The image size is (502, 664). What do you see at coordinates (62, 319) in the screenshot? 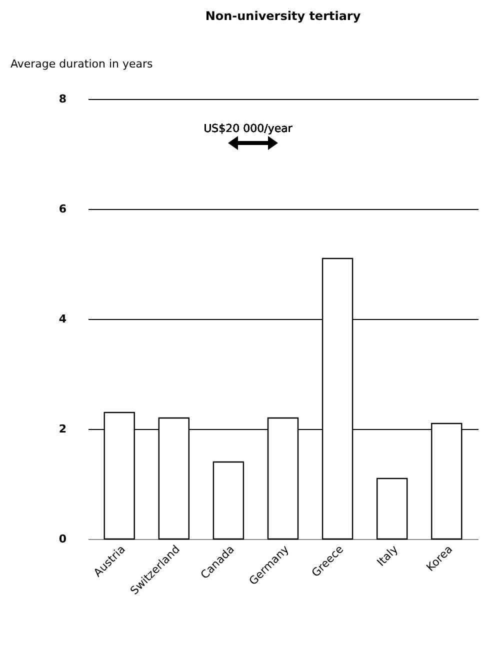
I see `y-tick-label: 4` at bounding box center [62, 319].